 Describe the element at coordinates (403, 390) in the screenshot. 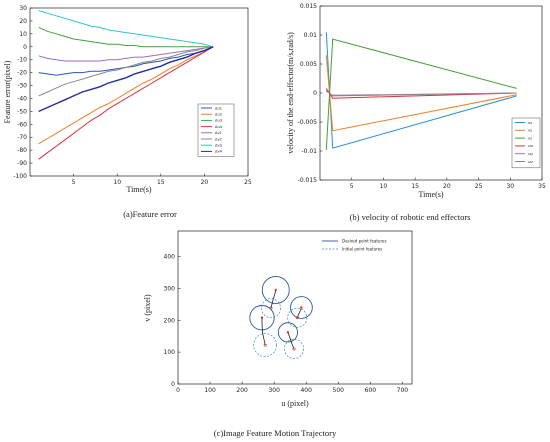

I see `chart-c-x-tick-label: 700` at that location.